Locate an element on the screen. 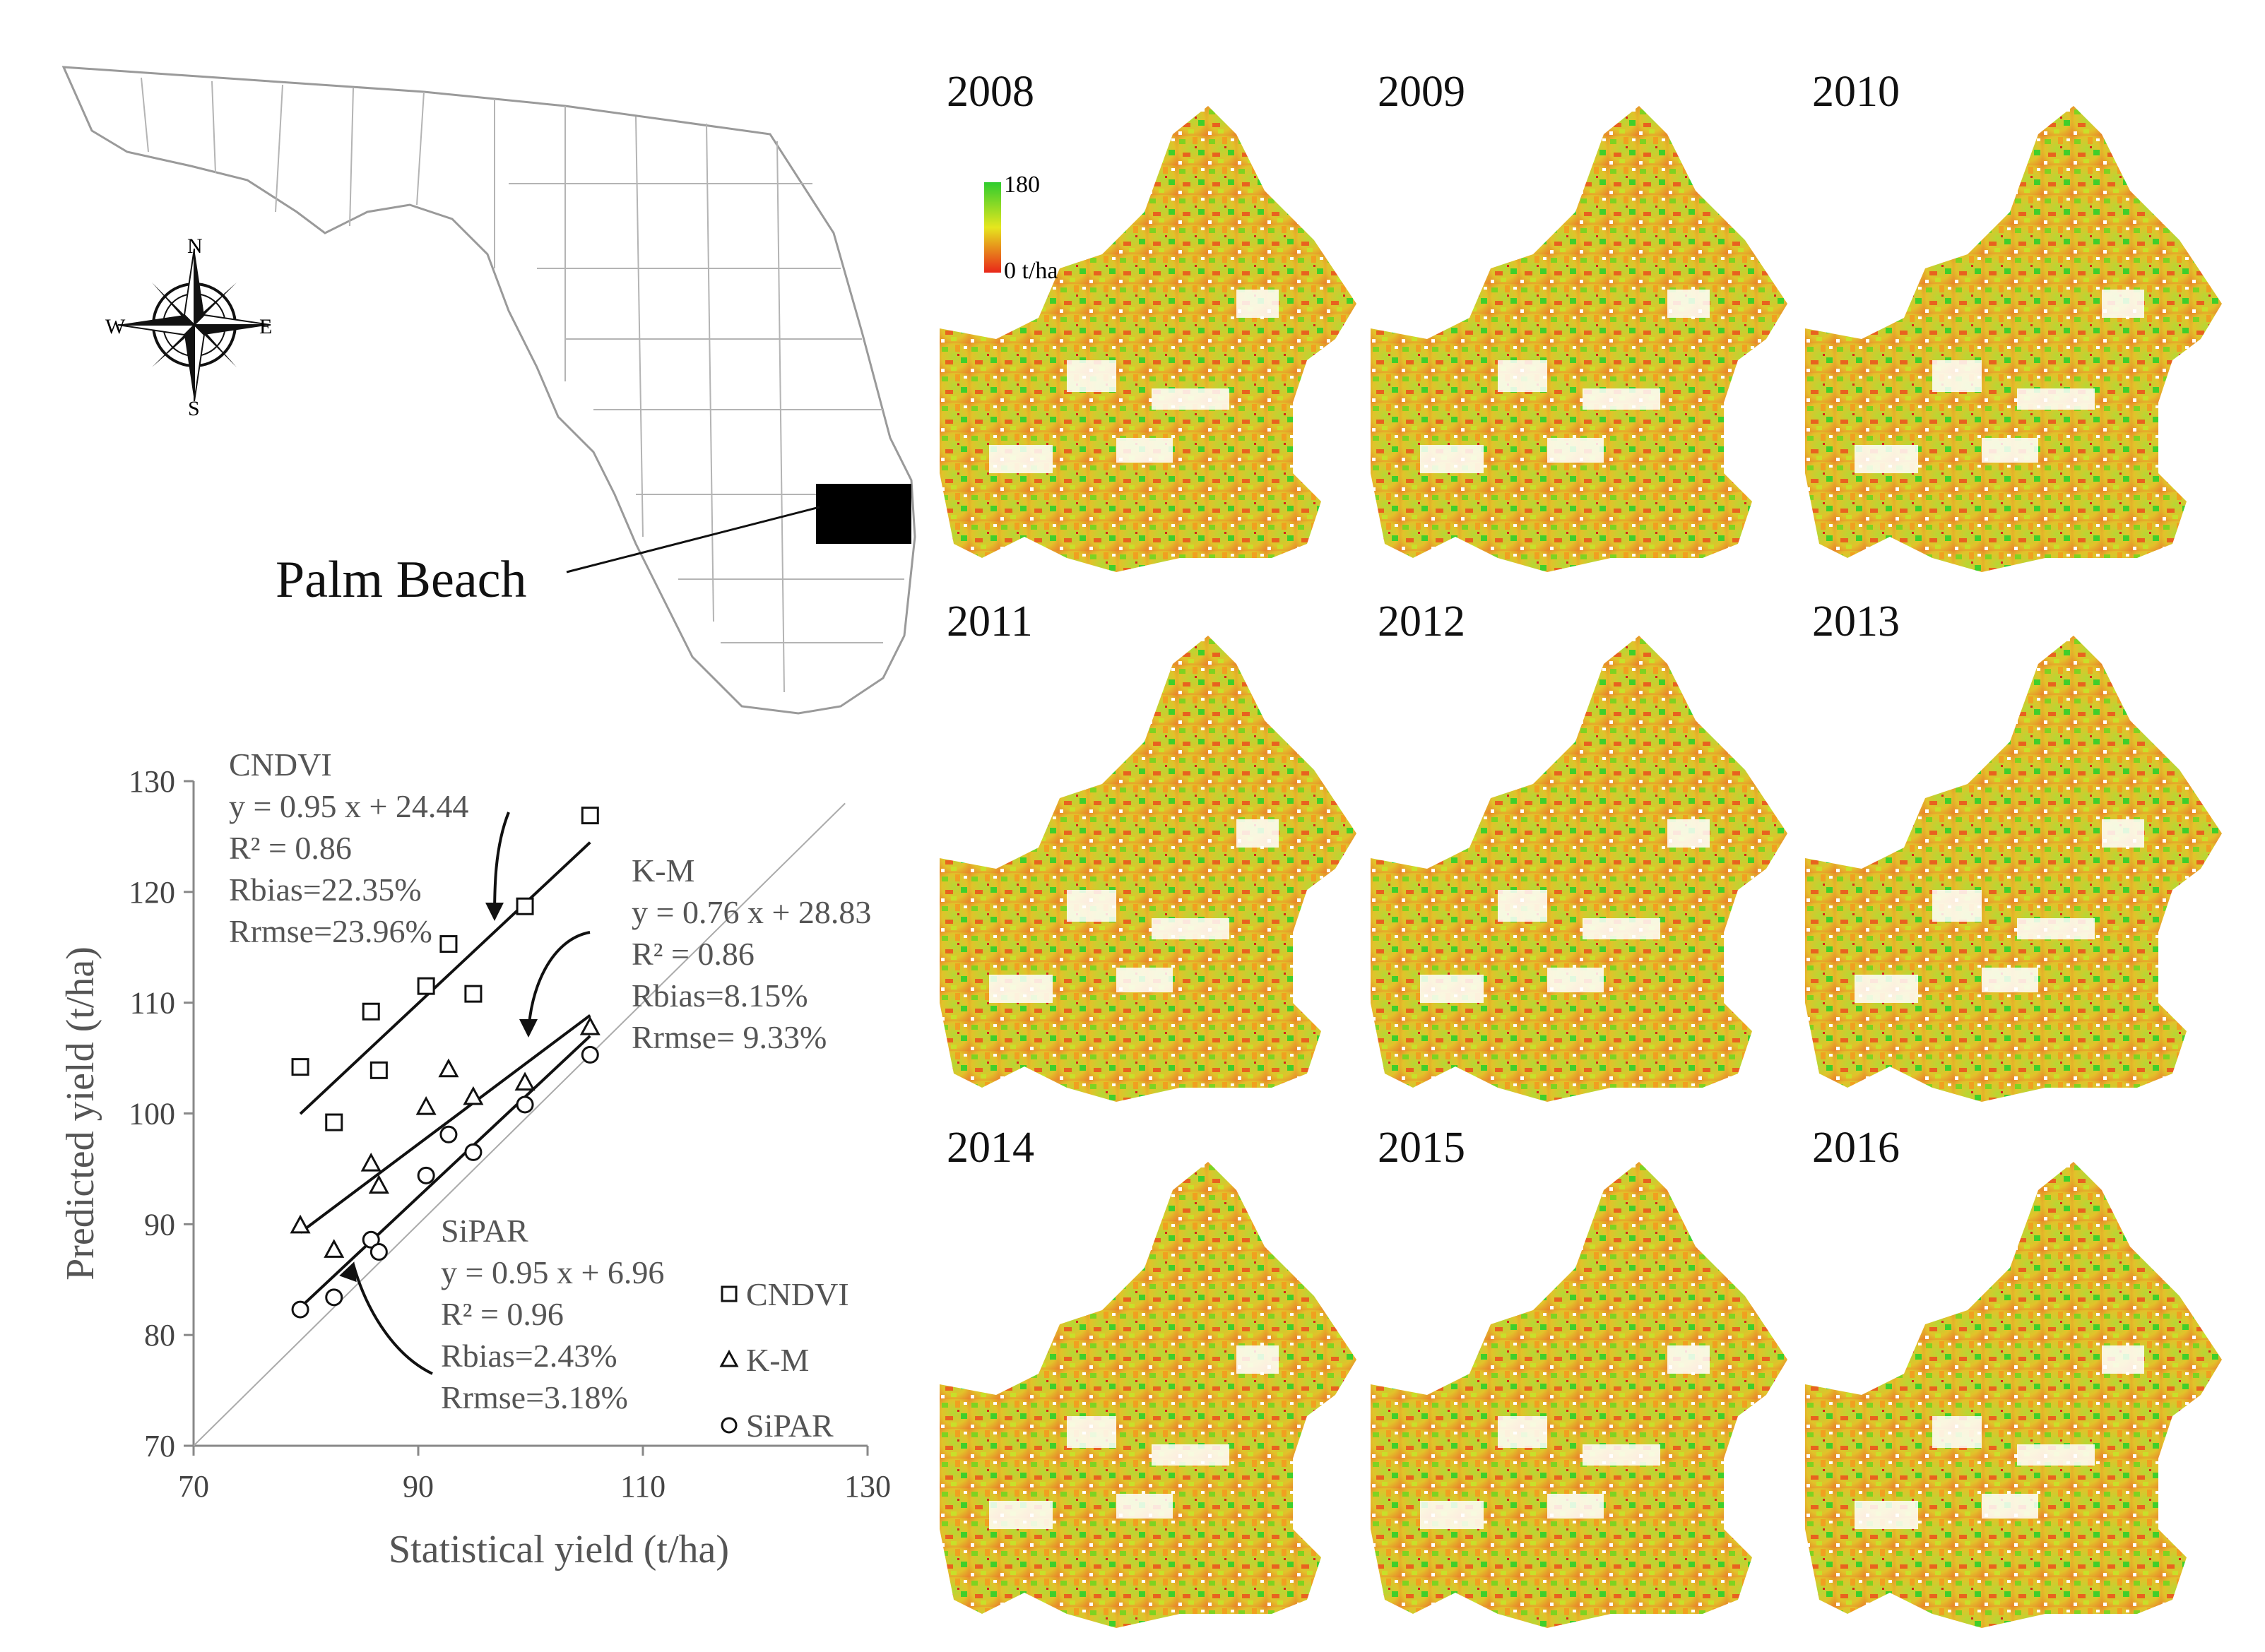 This screenshot has height=1652, width=2265. color-scale-max: 180 is located at coordinates (1022, 185).